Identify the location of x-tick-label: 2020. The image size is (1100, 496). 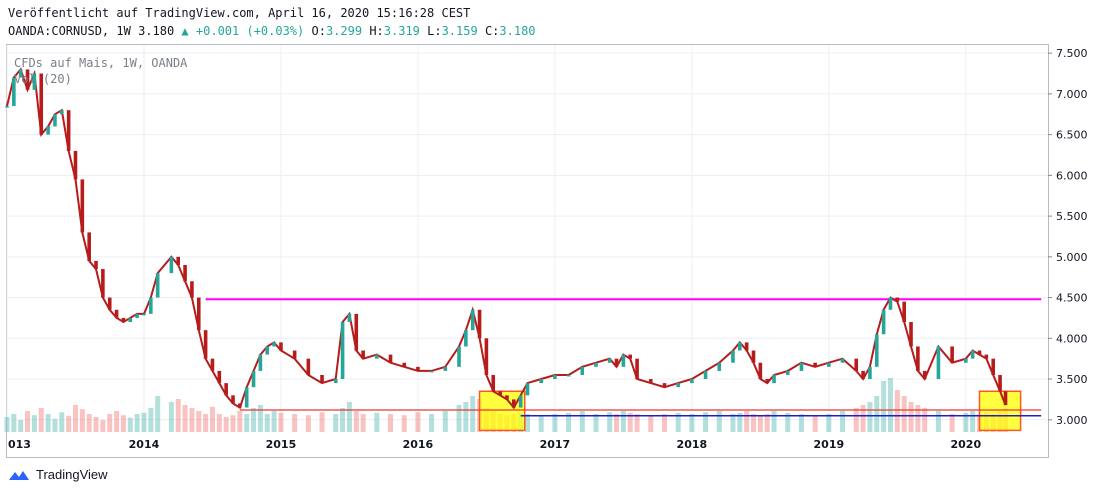
(966, 444).